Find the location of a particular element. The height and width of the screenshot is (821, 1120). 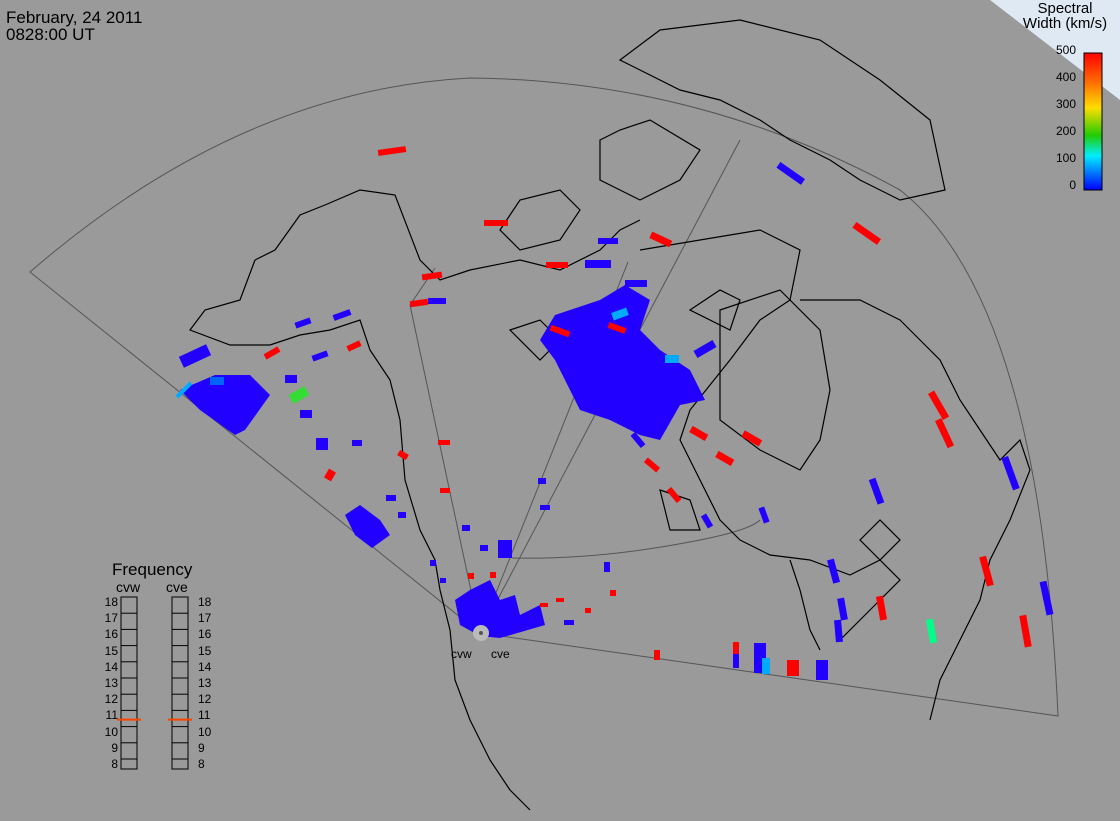

colorbar-tick-label: 300 is located at coordinates (1065, 104).